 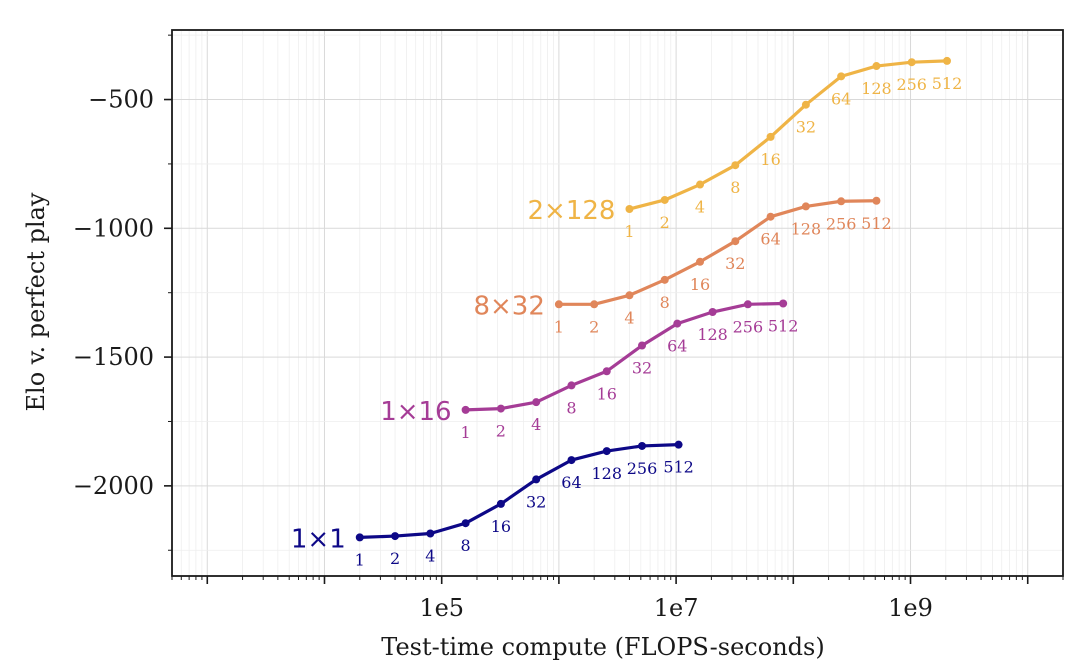 What do you see at coordinates (508, 306) in the screenshot?
I see `series-name-label: 8×32` at bounding box center [508, 306].